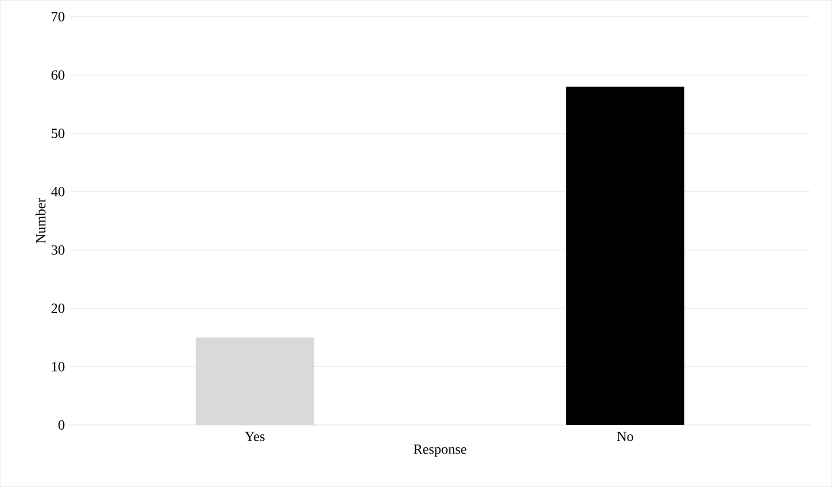  Describe the element at coordinates (58, 367) in the screenshot. I see `y-tick-label: 10` at that location.